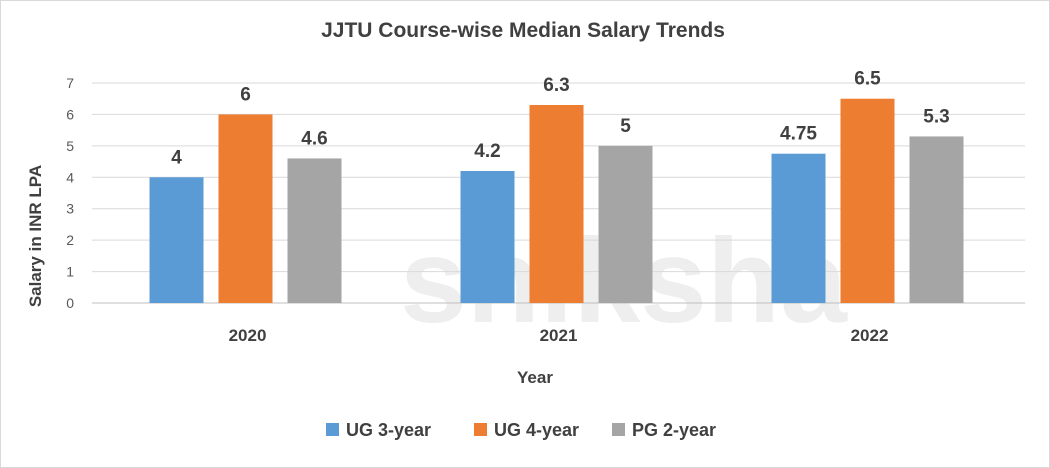  Describe the element at coordinates (35, 236) in the screenshot. I see `y-axis-title: Salary in INR LPA` at that location.